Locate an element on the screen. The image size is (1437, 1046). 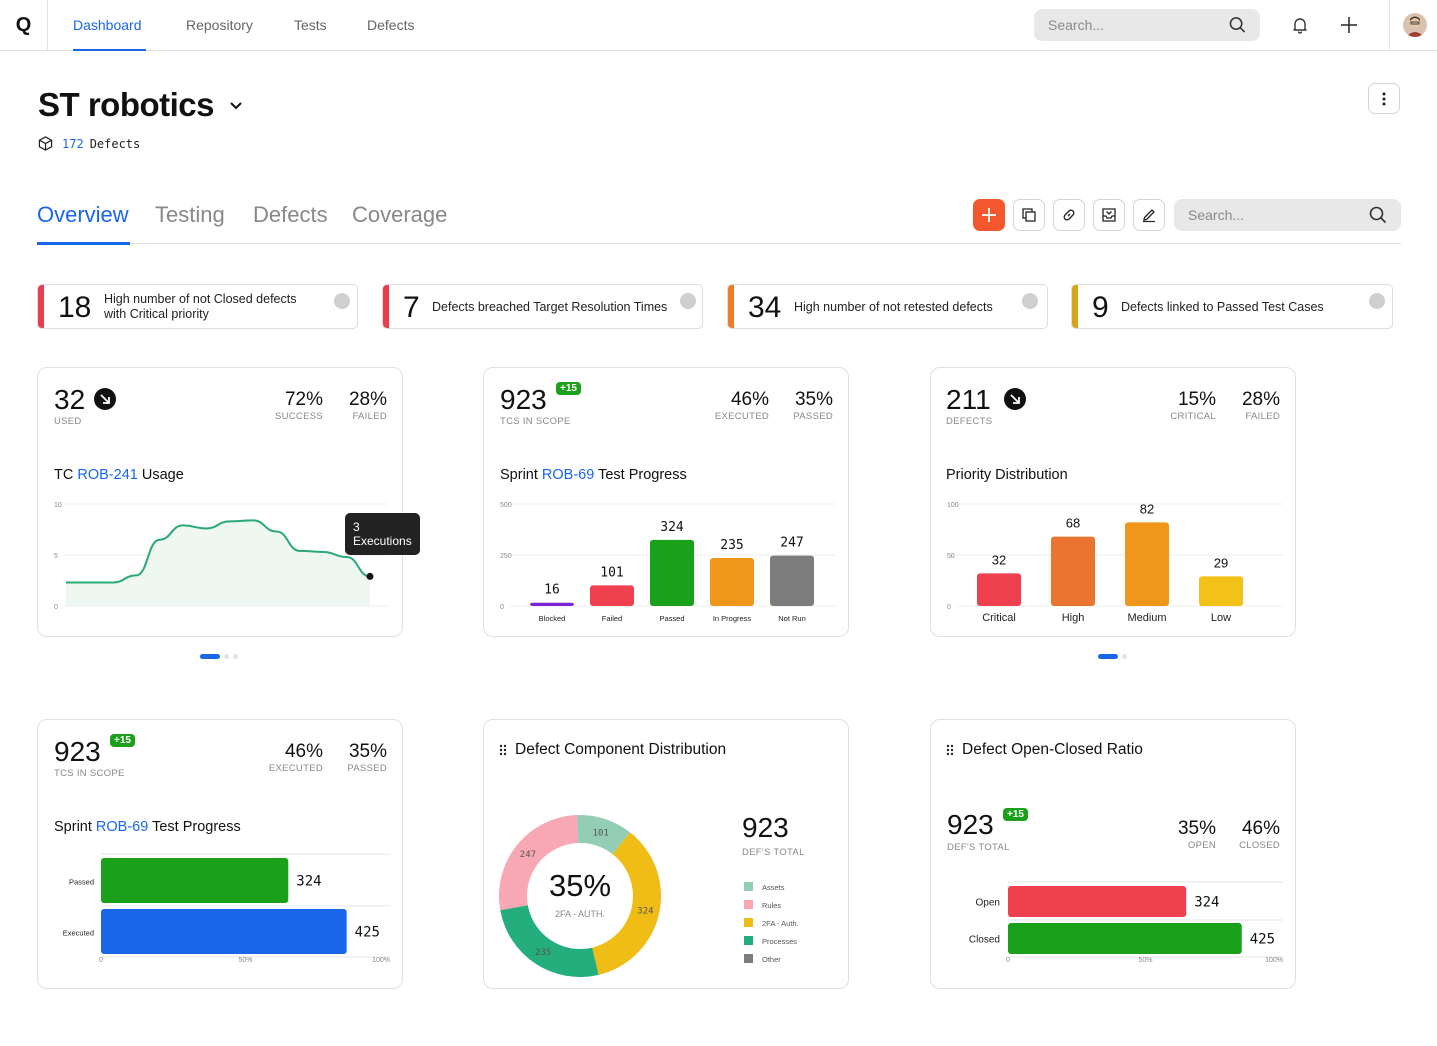
tab-overview: Overview is located at coordinates (83, 214).